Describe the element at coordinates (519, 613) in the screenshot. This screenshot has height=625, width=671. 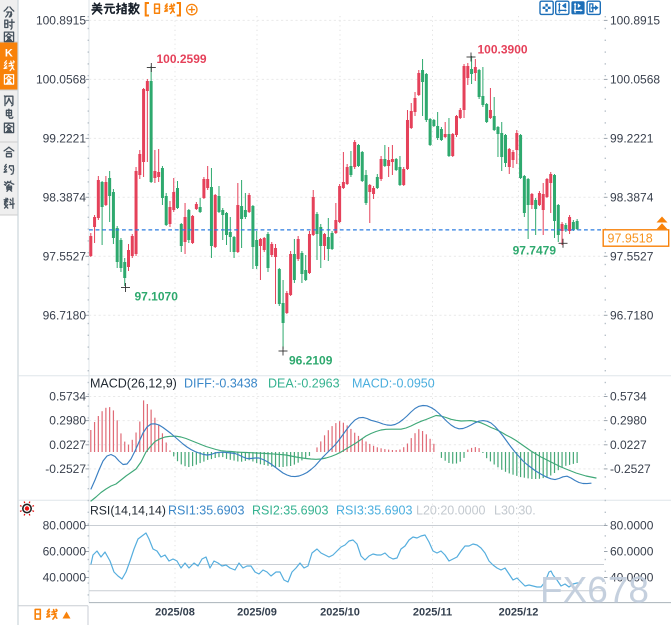
I see `svg-text: 2025/12` at that location.